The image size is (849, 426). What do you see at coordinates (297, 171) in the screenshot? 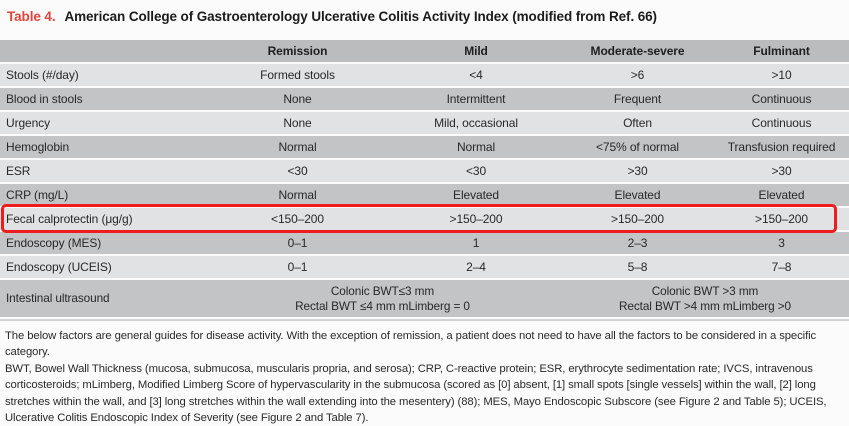
I see `cell-remission: <30` at bounding box center [297, 171].